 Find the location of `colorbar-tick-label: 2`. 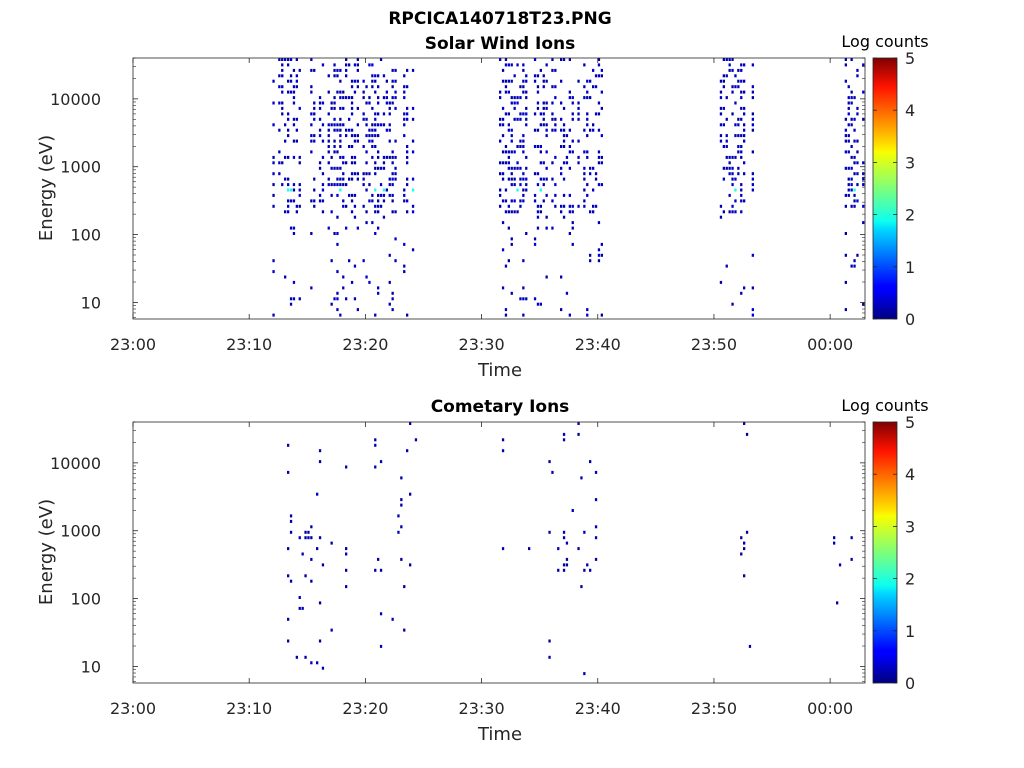

colorbar-tick-label: 2 is located at coordinates (910, 579).